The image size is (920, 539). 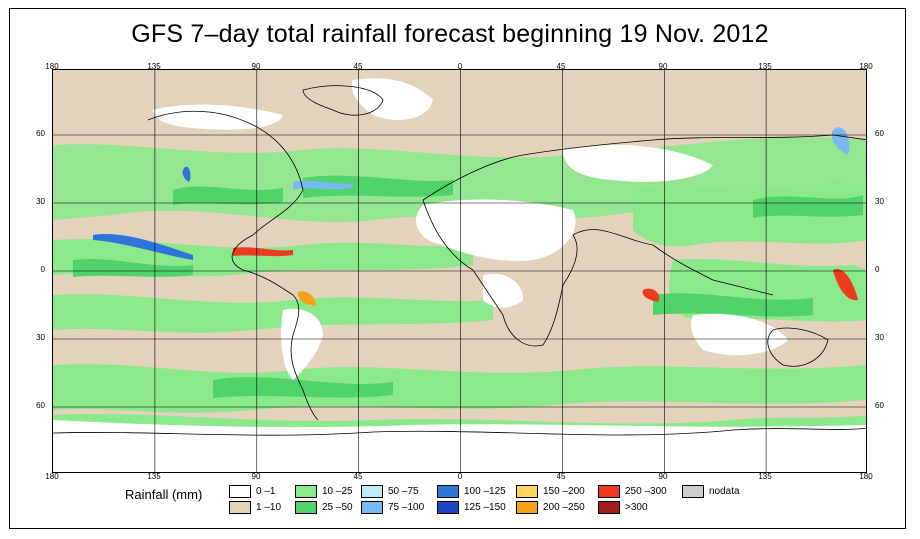 What do you see at coordinates (403, 491) in the screenshot?
I see `legend-item-label: 50 –75` at bounding box center [403, 491].